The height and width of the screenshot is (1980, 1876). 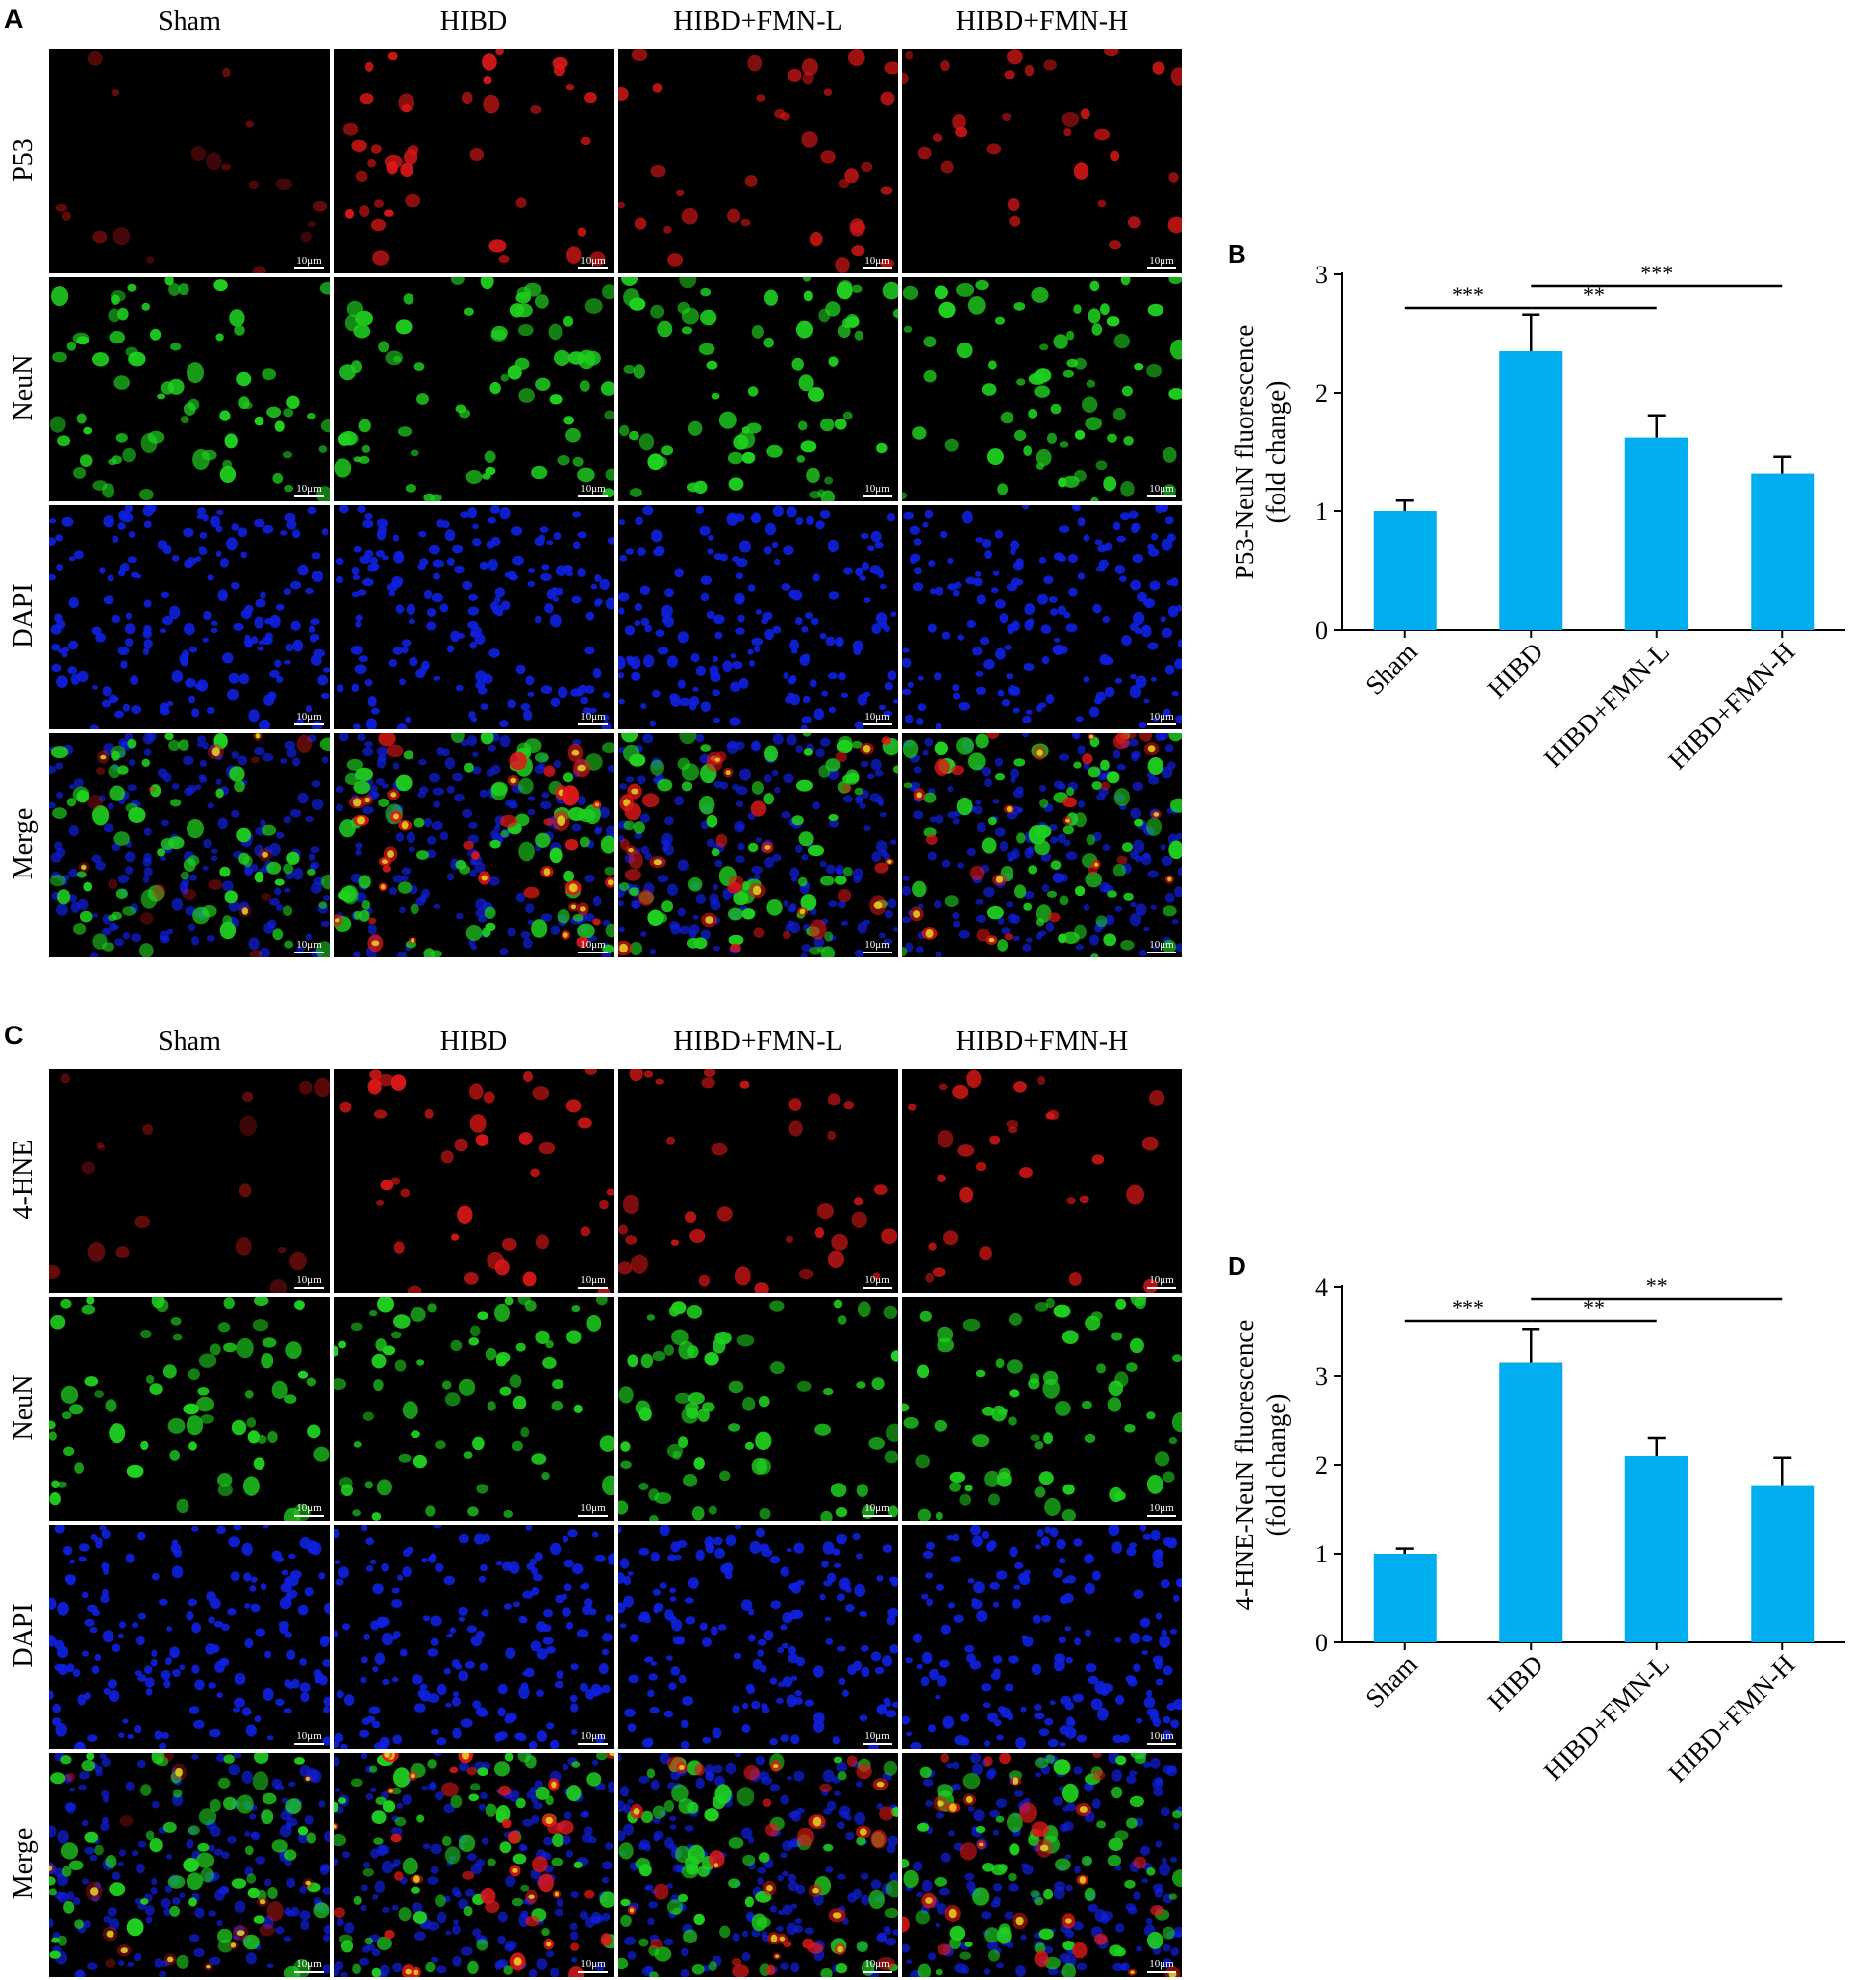 What do you see at coordinates (23, 159) in the screenshot?
I see `row-label: P53` at bounding box center [23, 159].